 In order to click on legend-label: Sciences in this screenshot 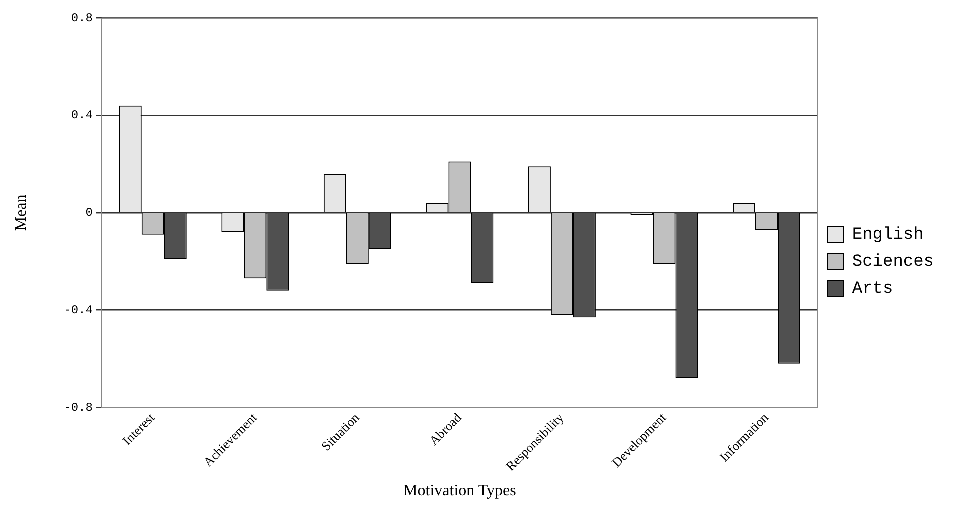, I will do `click(893, 262)`.